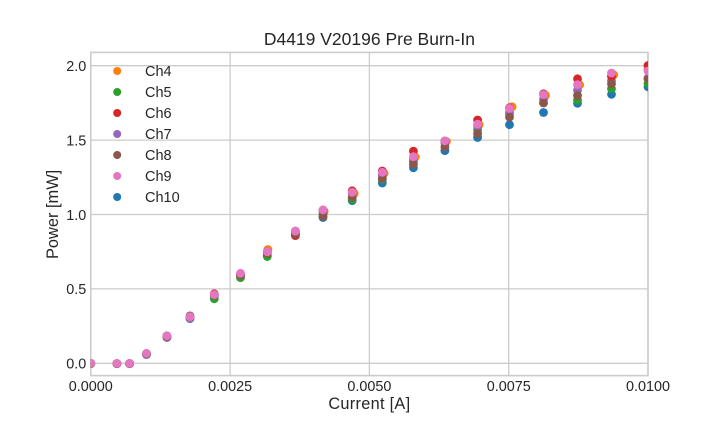 This screenshot has width=720, height=432. I want to click on svg-text: D4419 V20196 Pre Burn-In, so click(369, 39).